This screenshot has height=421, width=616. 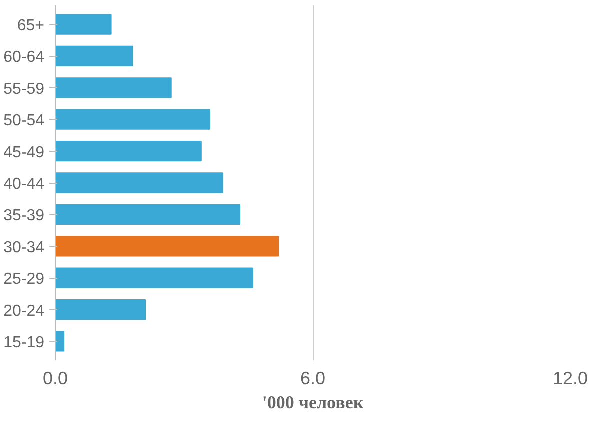 I want to click on y-tick-label: 15-19, so click(x=24, y=343).